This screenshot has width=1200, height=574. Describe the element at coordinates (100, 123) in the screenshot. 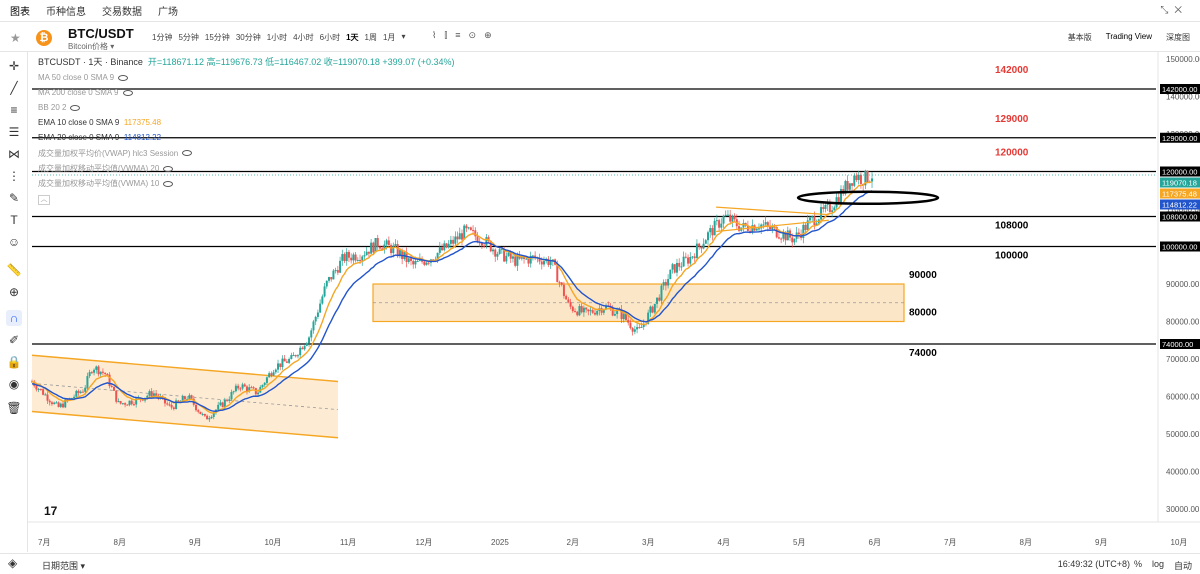

I see `legend-ema10: EMA 10 close 0 SMA 9 117375.48` at that location.